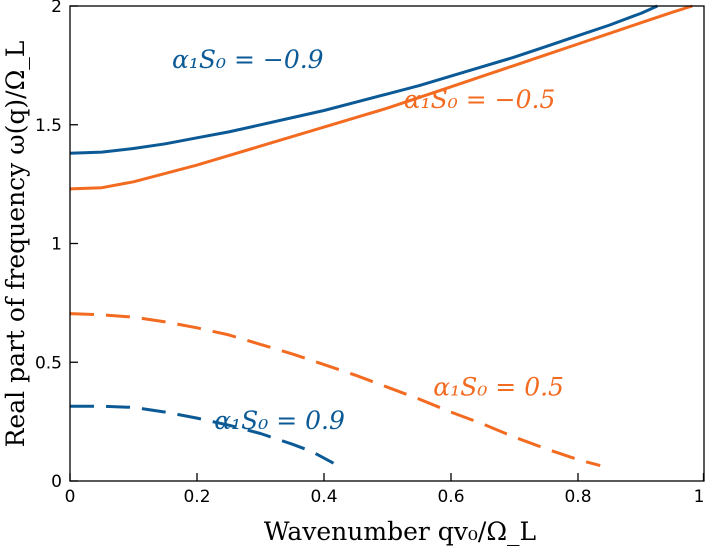 Image resolution: width=705 pixels, height=551 pixels. Describe the element at coordinates (323, 497) in the screenshot. I see `x-tick-label-2: 0.4` at that location.